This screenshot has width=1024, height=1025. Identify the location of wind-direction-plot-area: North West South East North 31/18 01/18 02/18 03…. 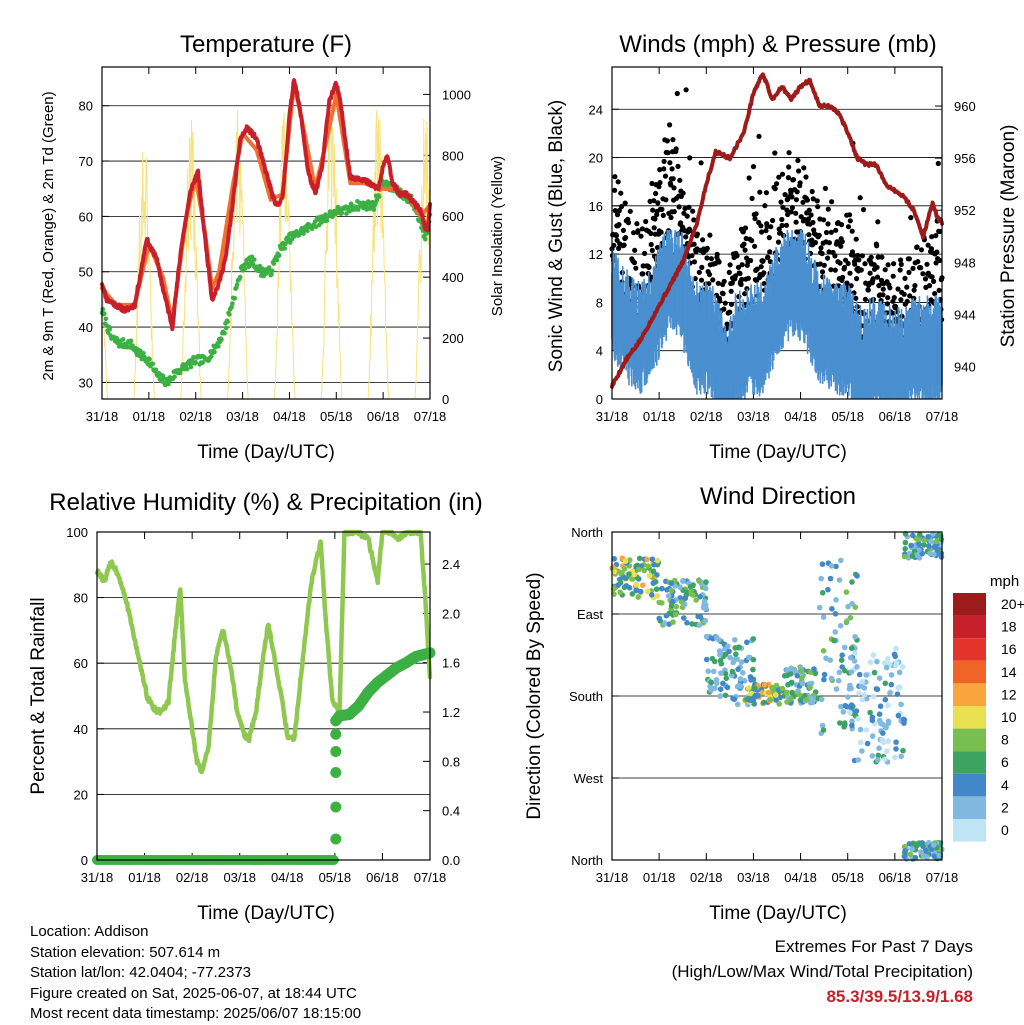
(763, 705).